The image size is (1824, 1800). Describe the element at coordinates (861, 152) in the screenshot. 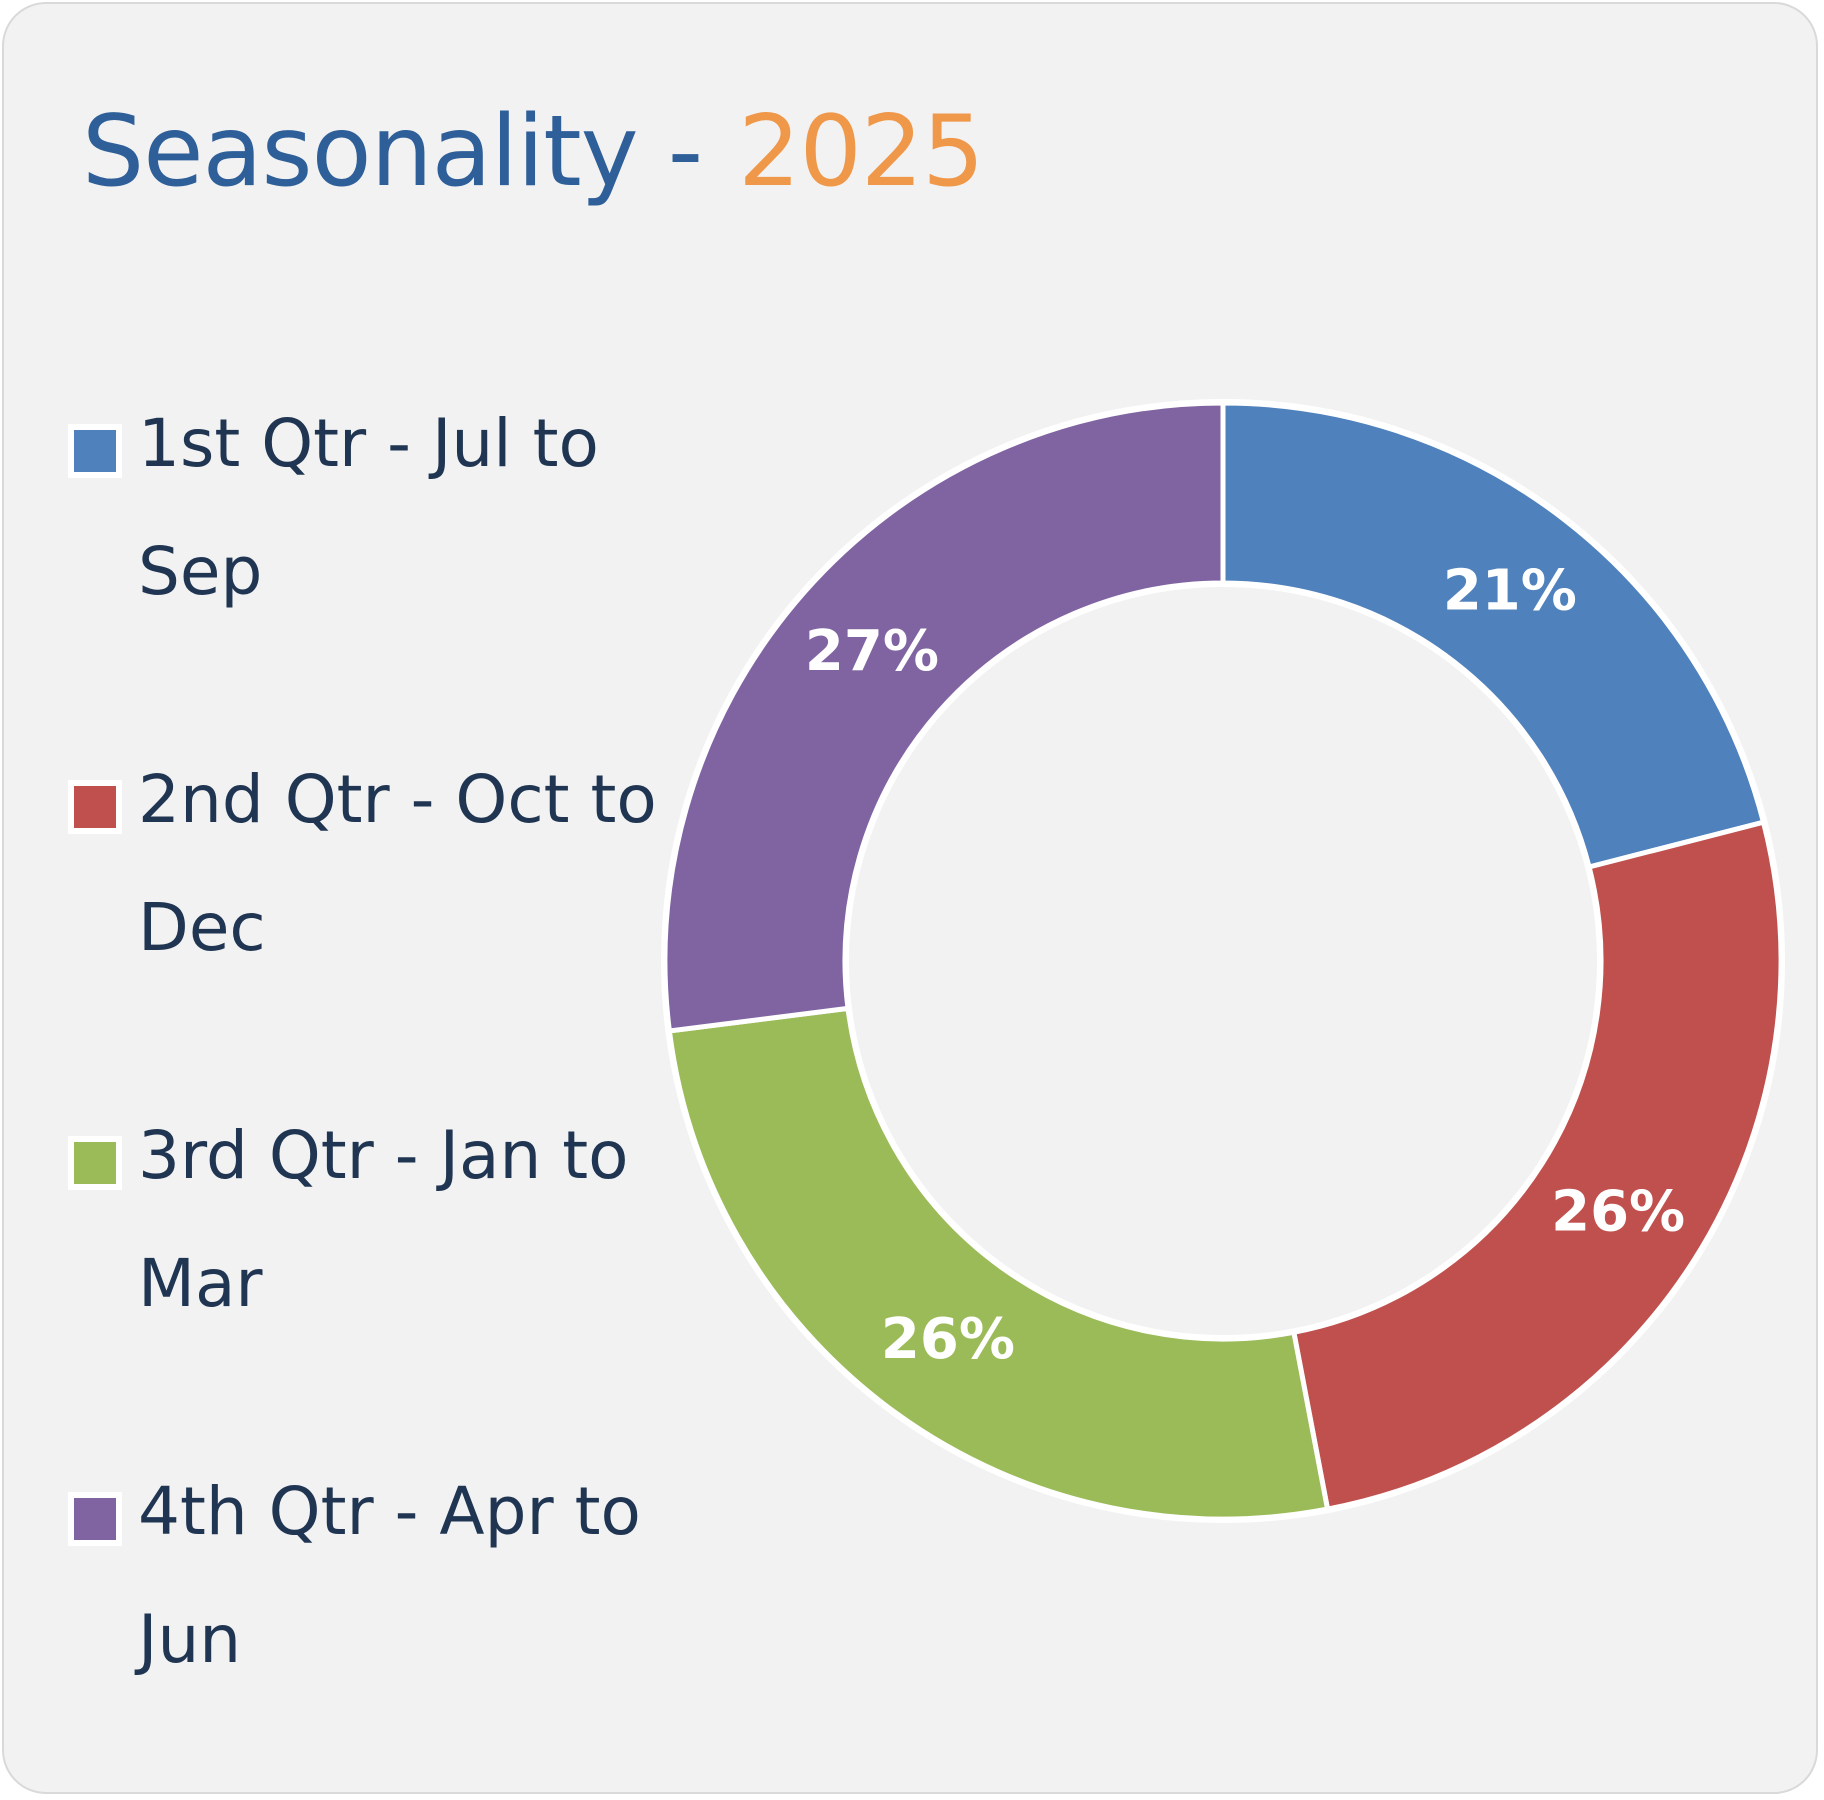

I see `title-year: 2025` at that location.